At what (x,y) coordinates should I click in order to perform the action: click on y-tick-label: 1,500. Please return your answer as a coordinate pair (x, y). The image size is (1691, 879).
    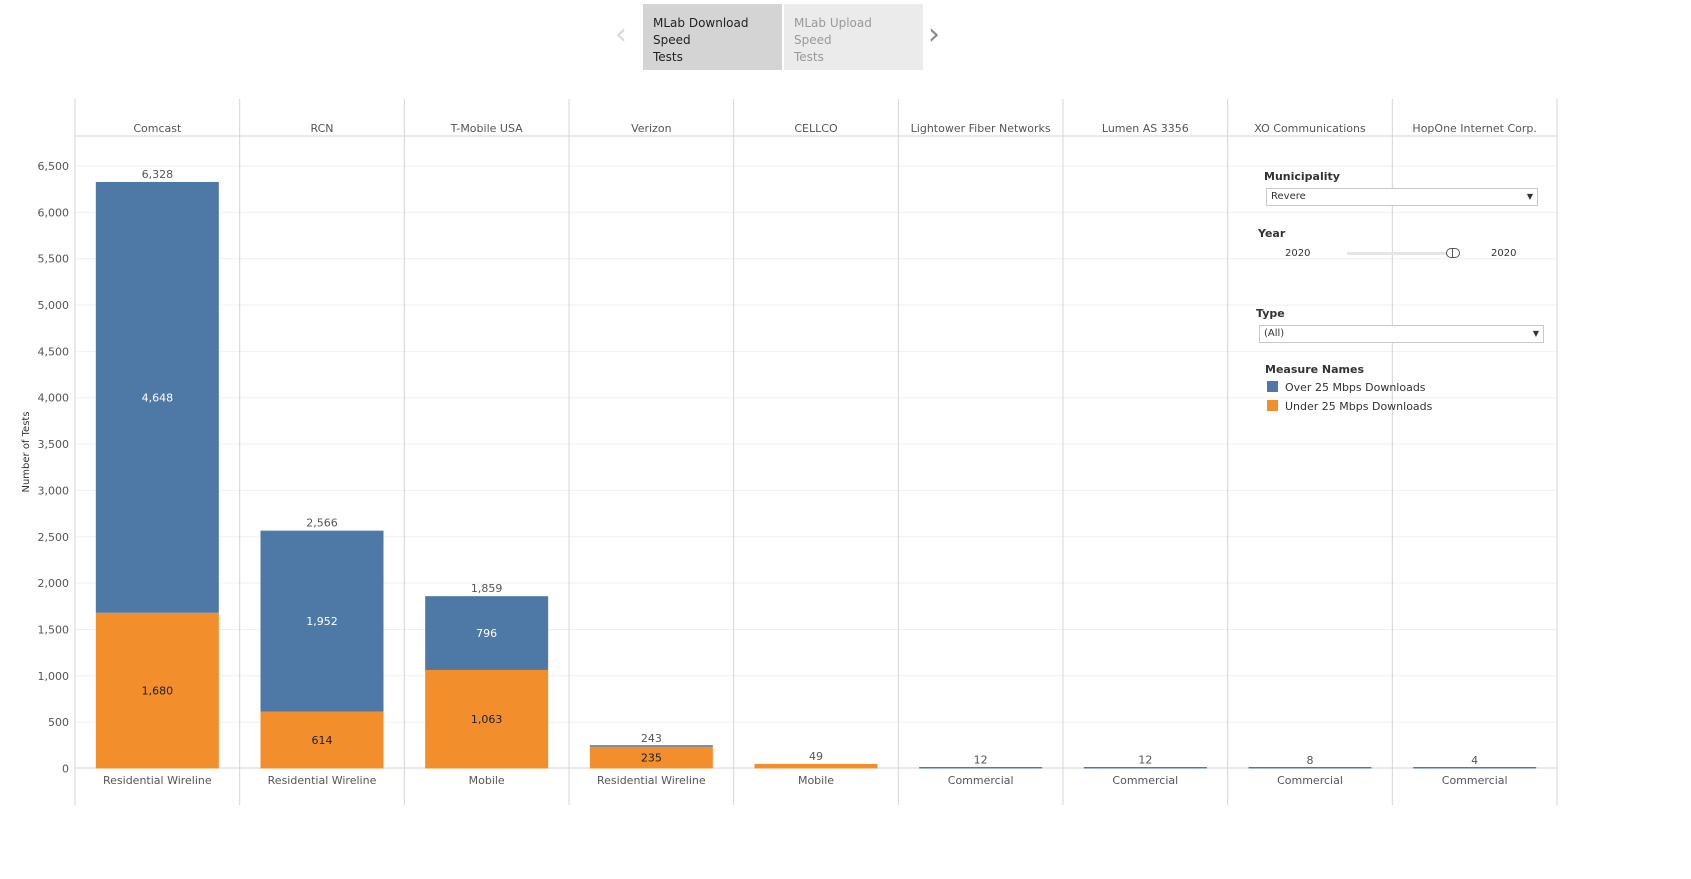
    Looking at the image, I should click on (54, 629).